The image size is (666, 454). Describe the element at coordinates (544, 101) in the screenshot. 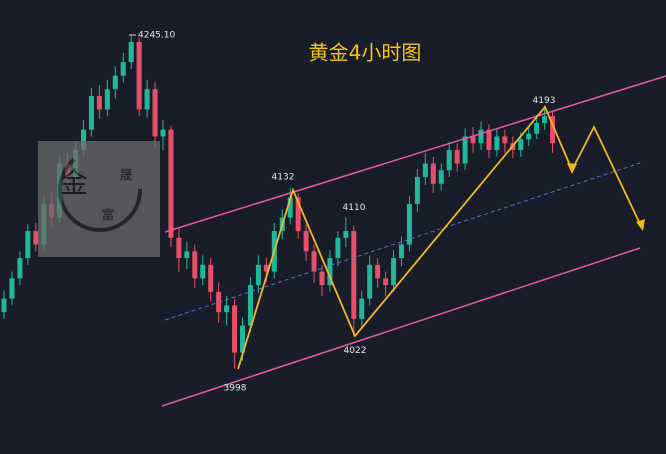

I see `price-label: 4193` at that location.